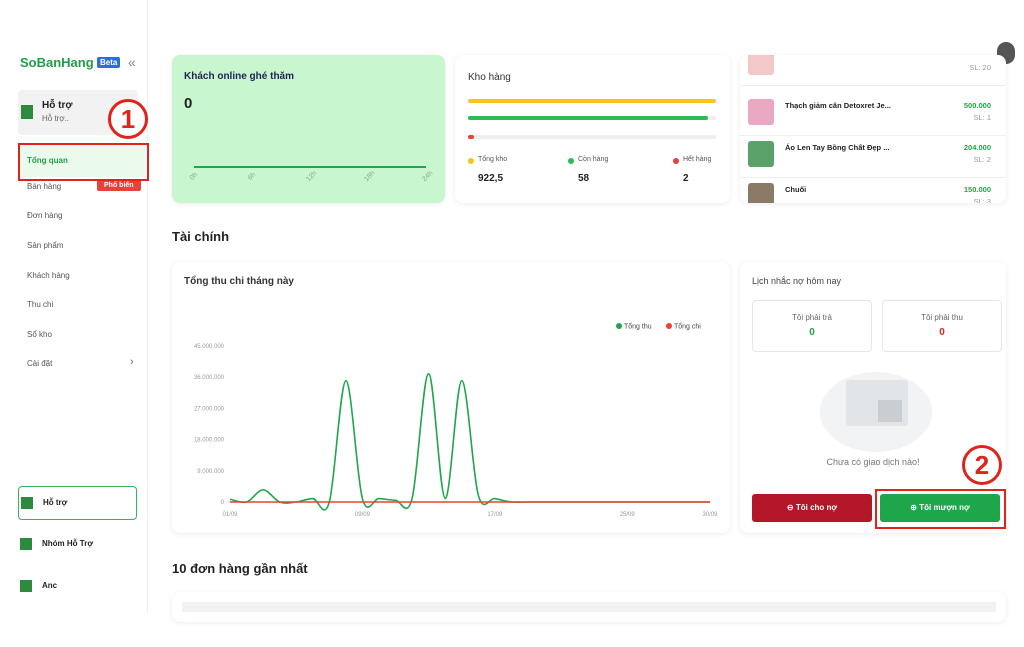 This screenshot has width=1024, height=647. Describe the element at coordinates (76, 586) in the screenshot. I see `bottom-item: Anc` at that location.